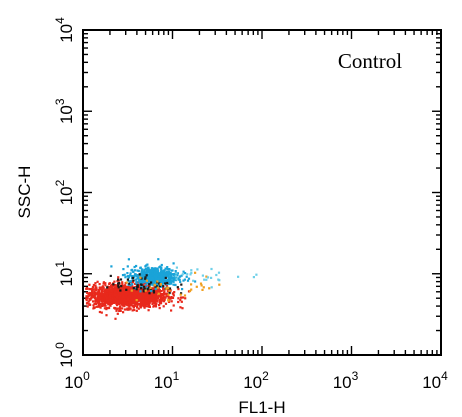  What do you see at coordinates (173, 286) in the screenshot?
I see `series-cloud` at bounding box center [173, 286].